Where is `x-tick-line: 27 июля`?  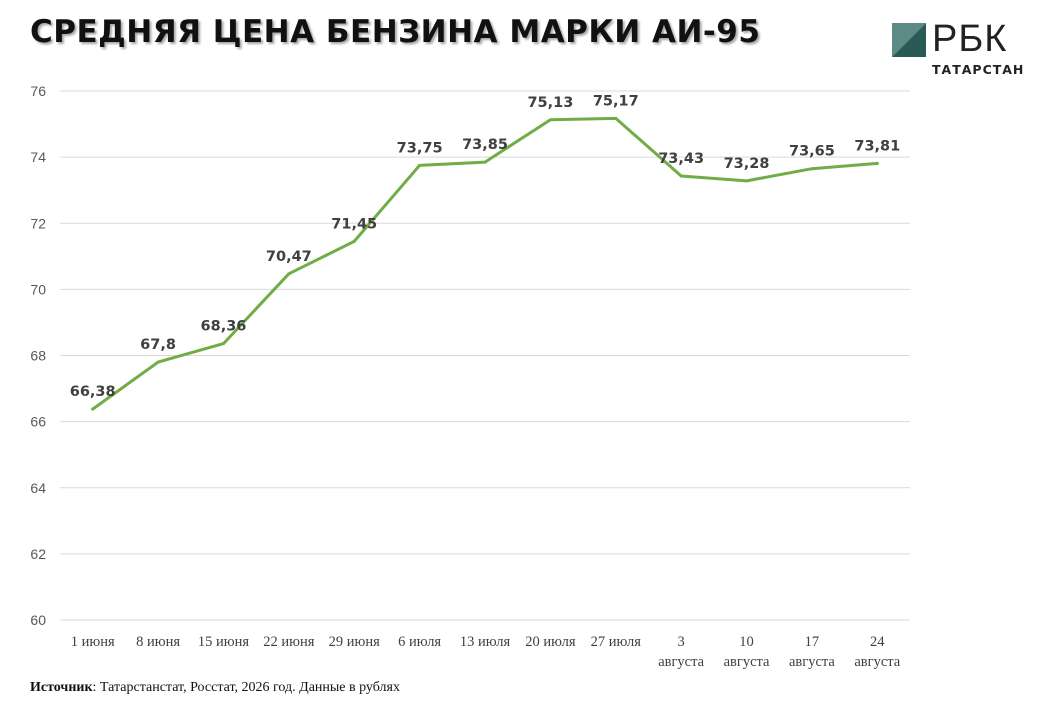 x-tick-line: 27 июля is located at coordinates (616, 642).